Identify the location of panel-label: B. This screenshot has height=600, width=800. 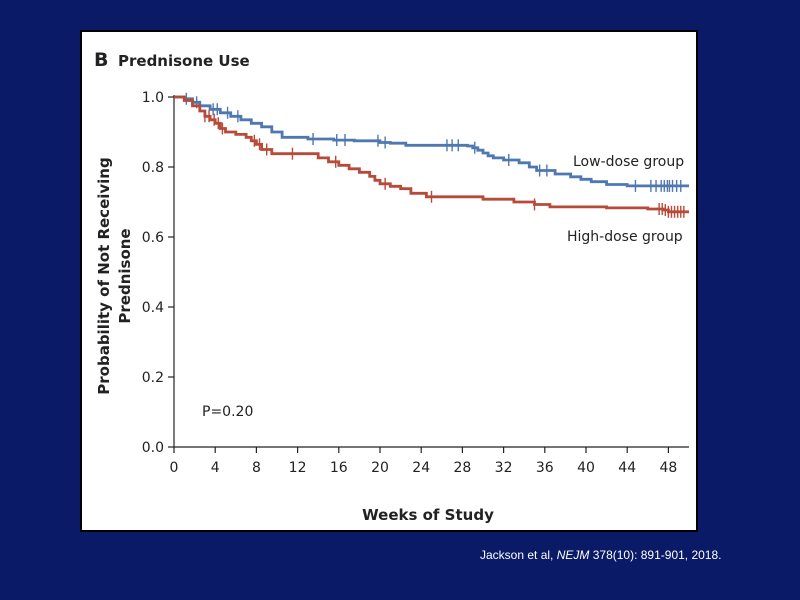
(101, 60).